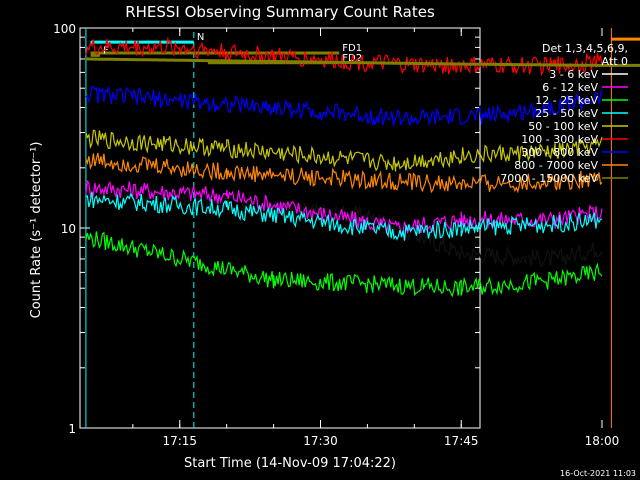  I want to click on x-axis-label: Start Time (14-Nov-09 17:04:22), so click(290, 463).